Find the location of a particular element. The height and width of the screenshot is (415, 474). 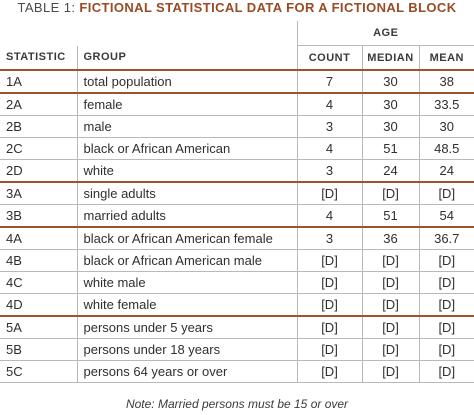

cell-group: persons 64 years or over is located at coordinates (186, 371).